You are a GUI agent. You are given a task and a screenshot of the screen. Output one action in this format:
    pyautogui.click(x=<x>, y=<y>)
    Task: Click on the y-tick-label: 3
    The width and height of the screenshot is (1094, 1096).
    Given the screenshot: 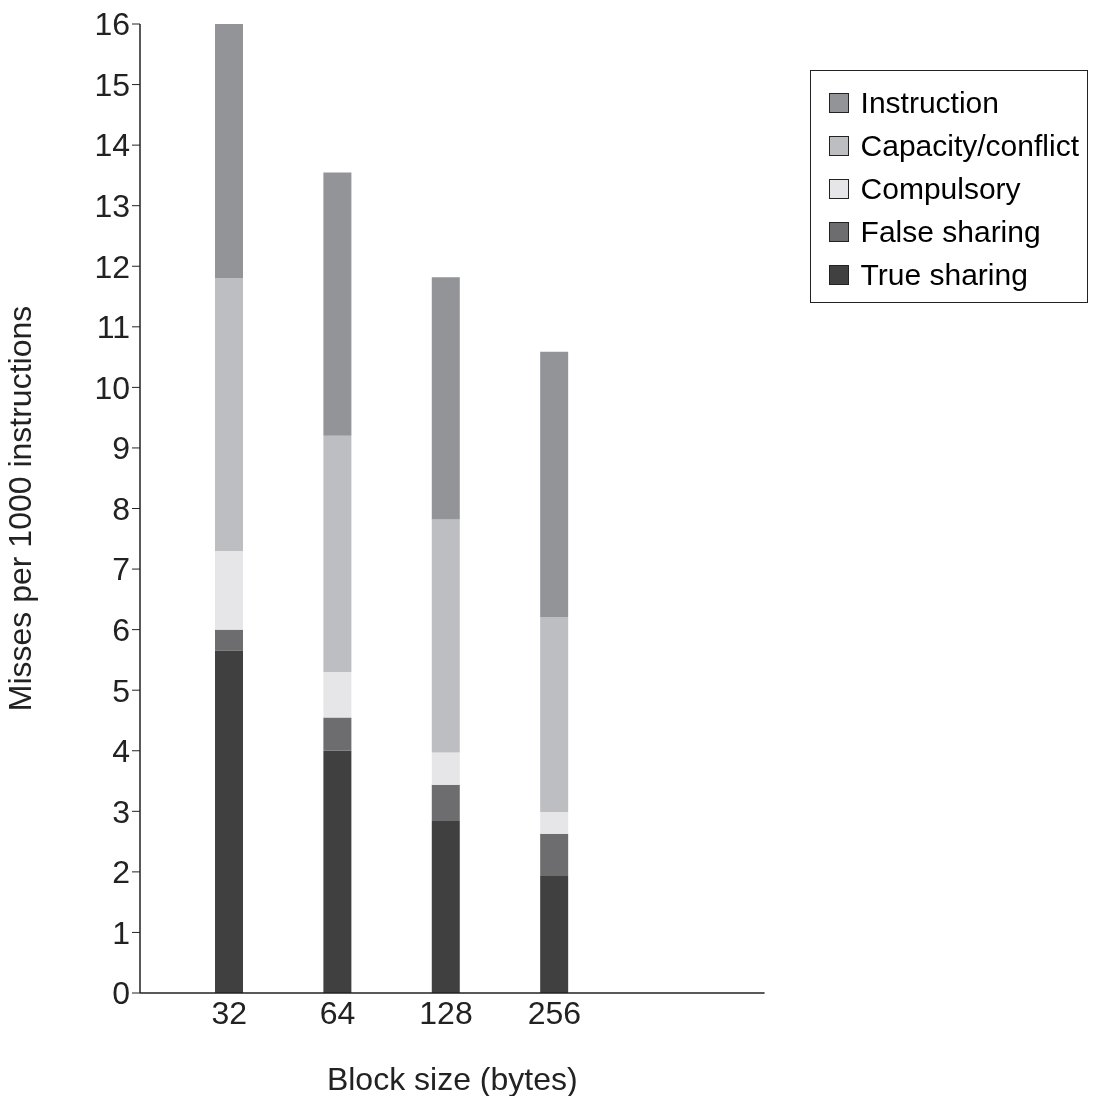 What is the action you would take?
    pyautogui.click(x=121, y=811)
    